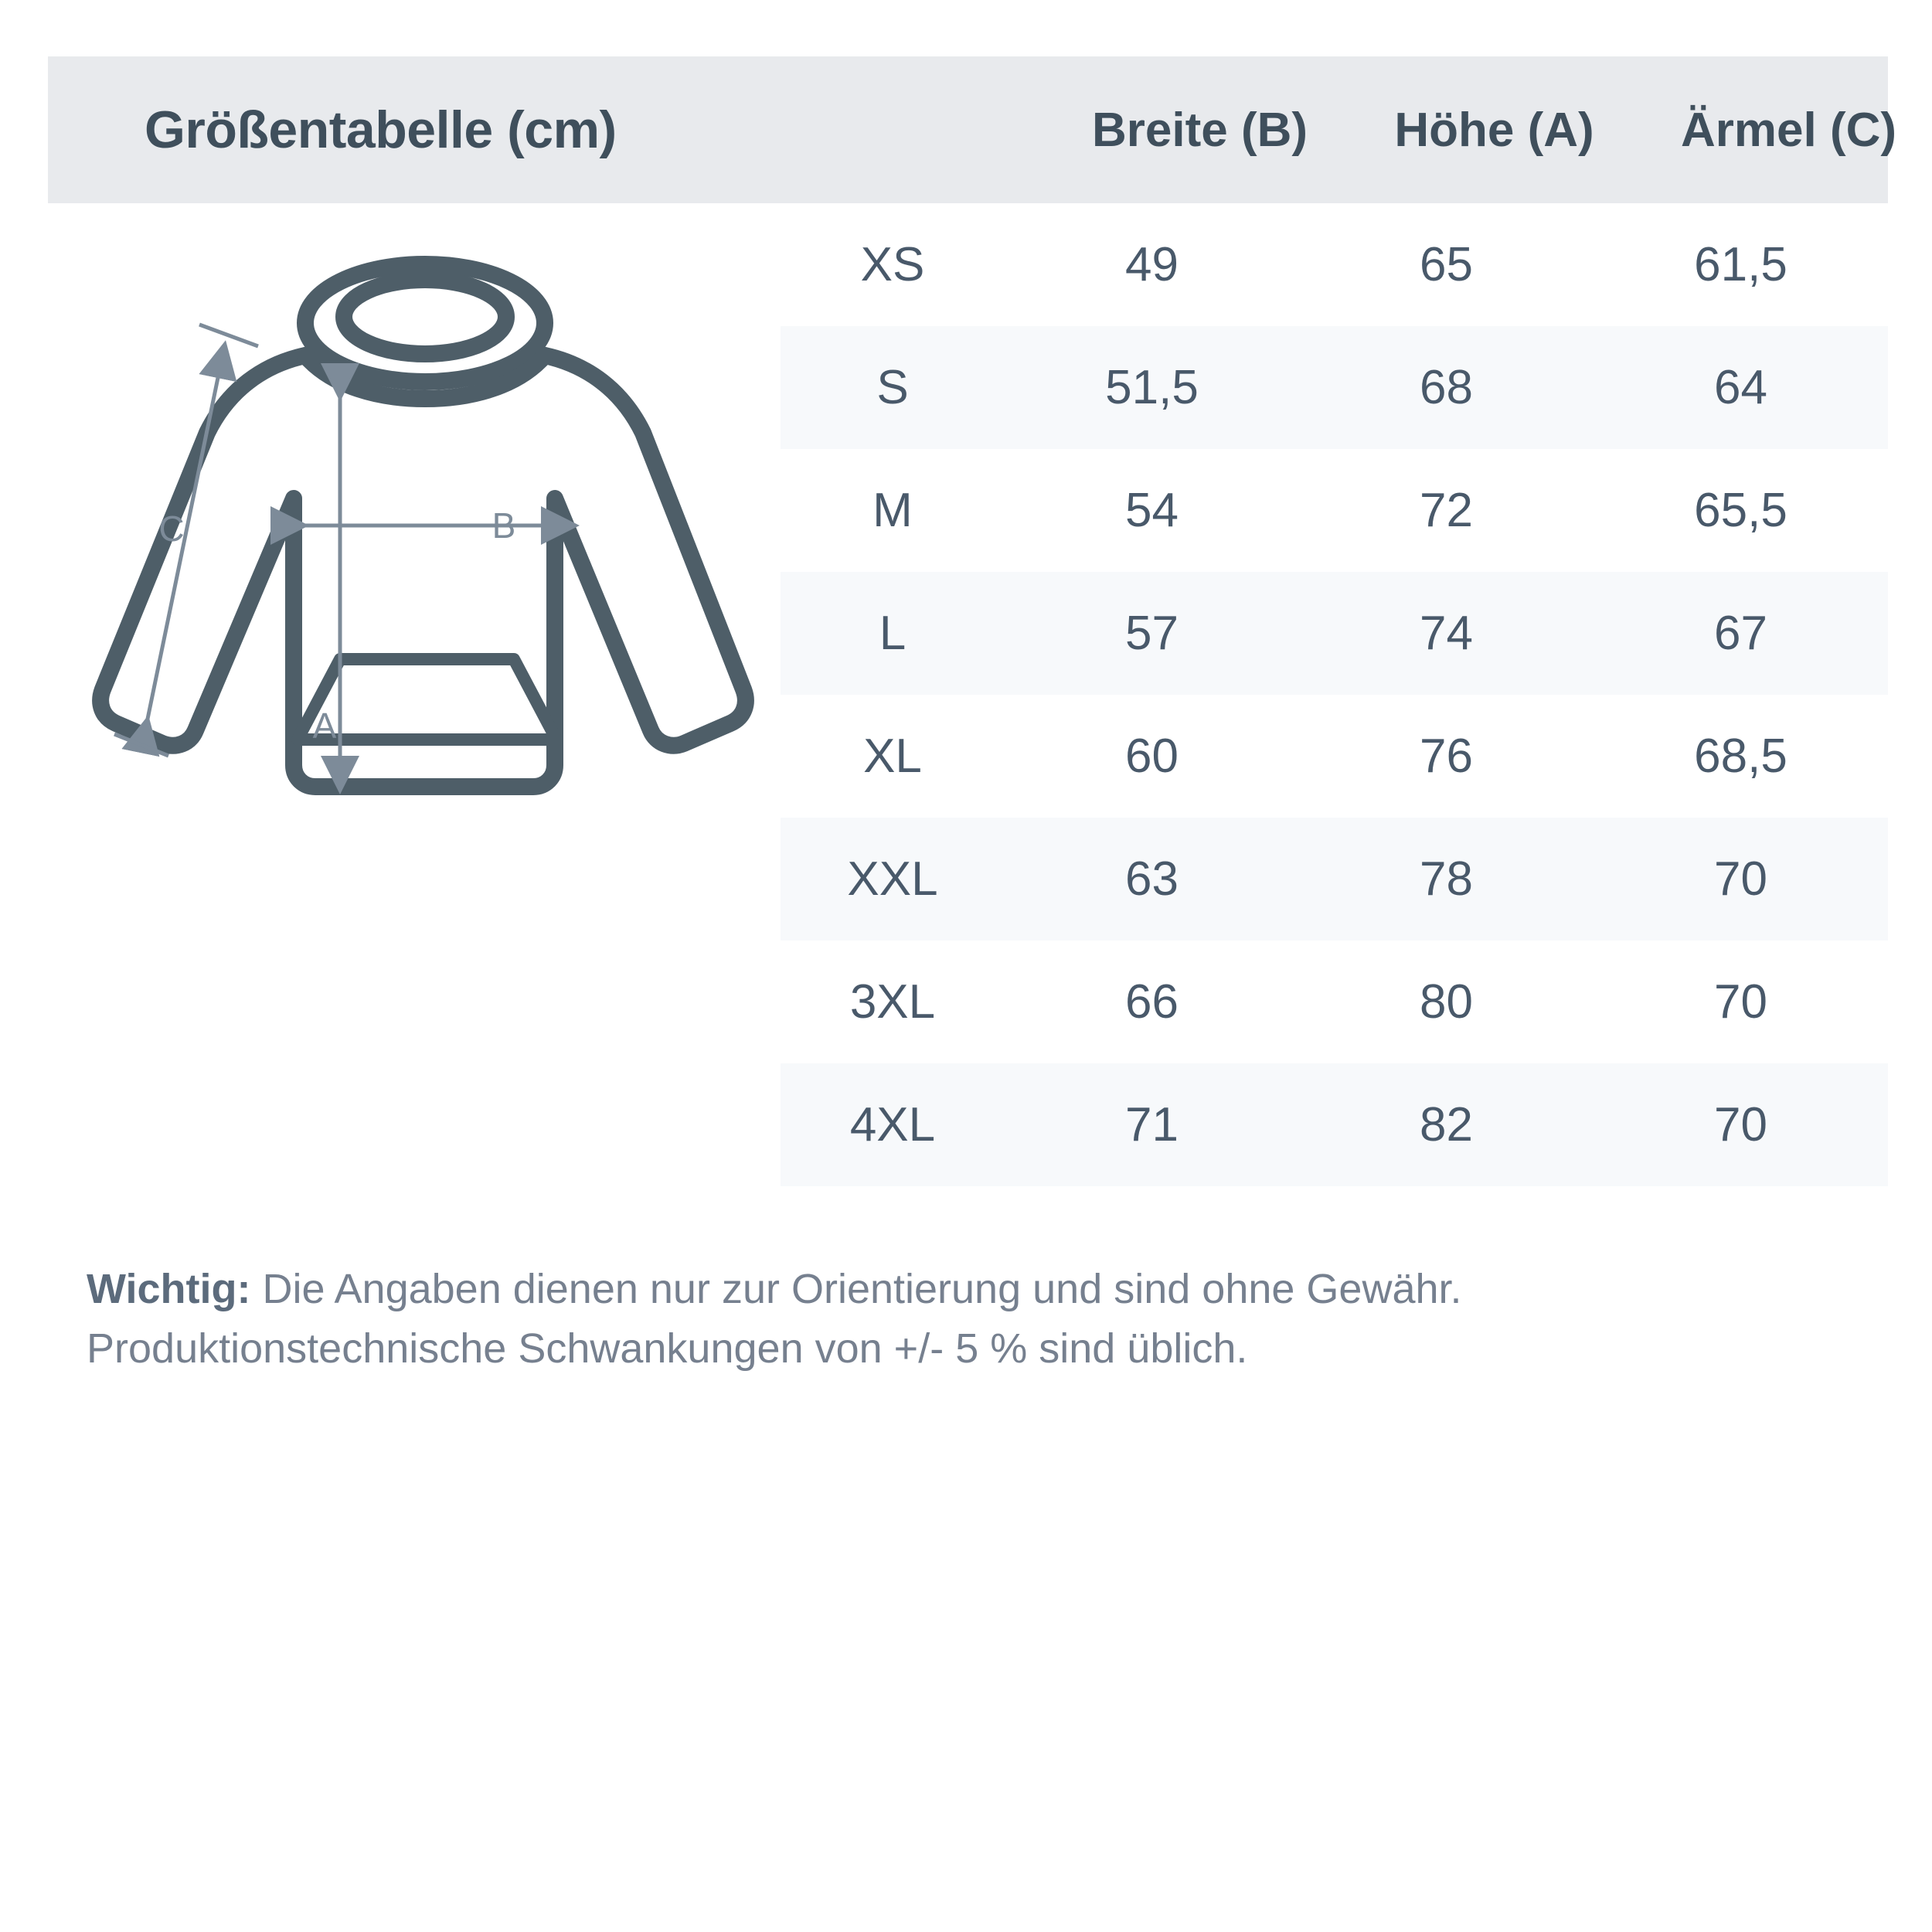 The height and width of the screenshot is (1932, 1932). What do you see at coordinates (1447, 510) in the screenshot?
I see `cell-hoehe: 72` at bounding box center [1447, 510].